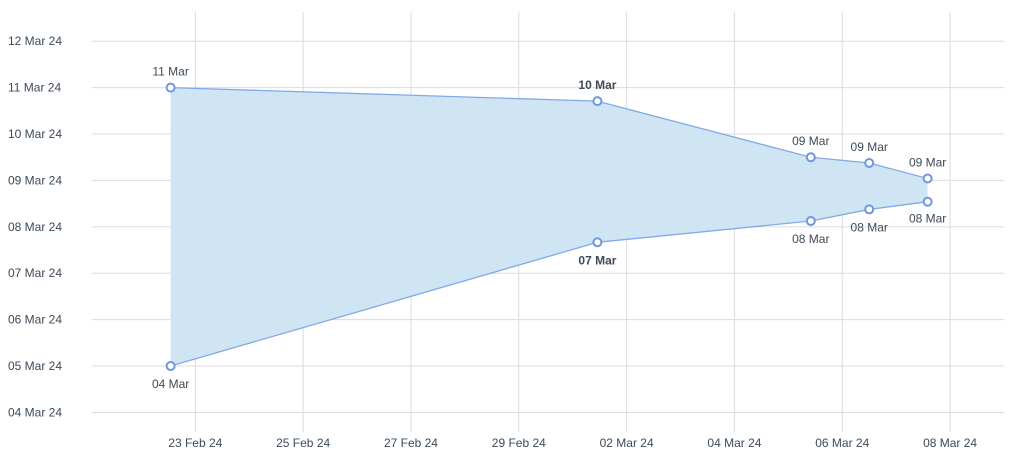 Image resolution: width=1024 pixels, height=476 pixels. Describe the element at coordinates (35, 41) in the screenshot. I see `y-tick-label: 12 Mar 24` at that location.